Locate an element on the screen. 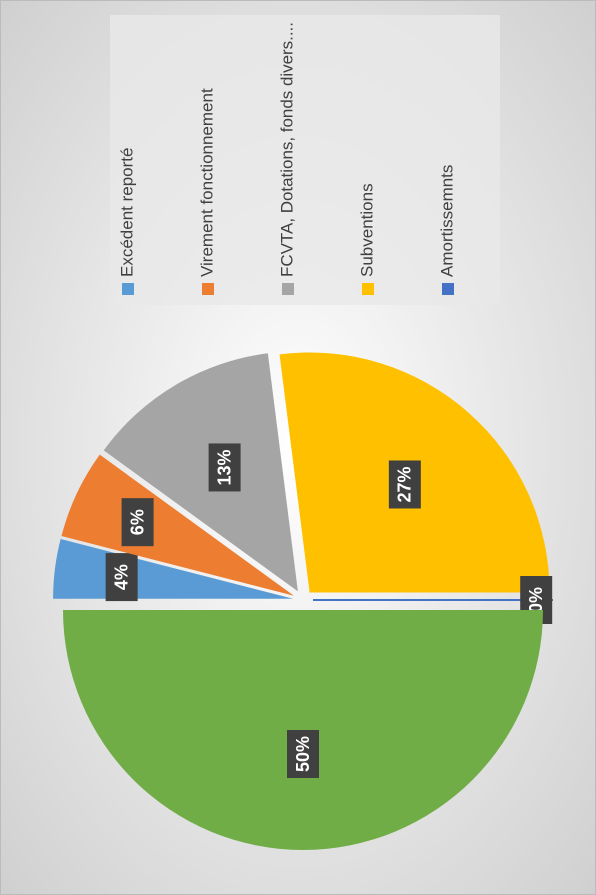 The width and height of the screenshot is (596, 895). data-label: 4% is located at coordinates (121, 577).